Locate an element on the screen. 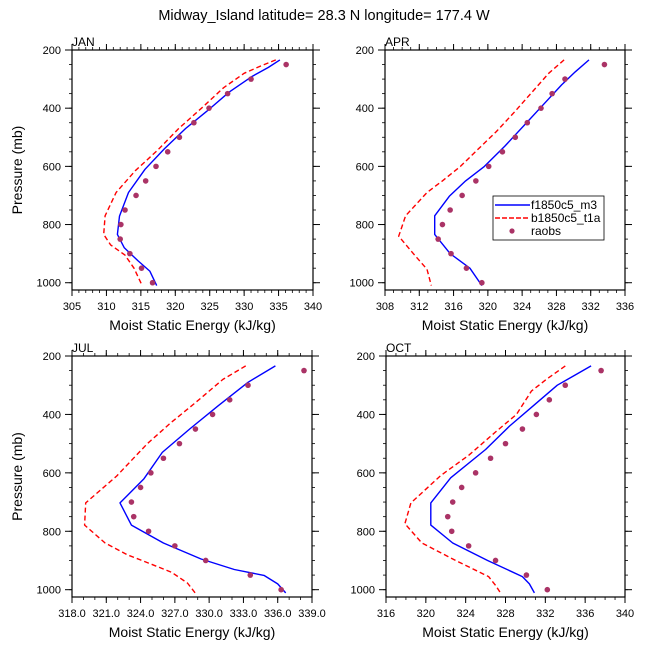  legend-label: b1850c5_t1a is located at coordinates (566, 218).